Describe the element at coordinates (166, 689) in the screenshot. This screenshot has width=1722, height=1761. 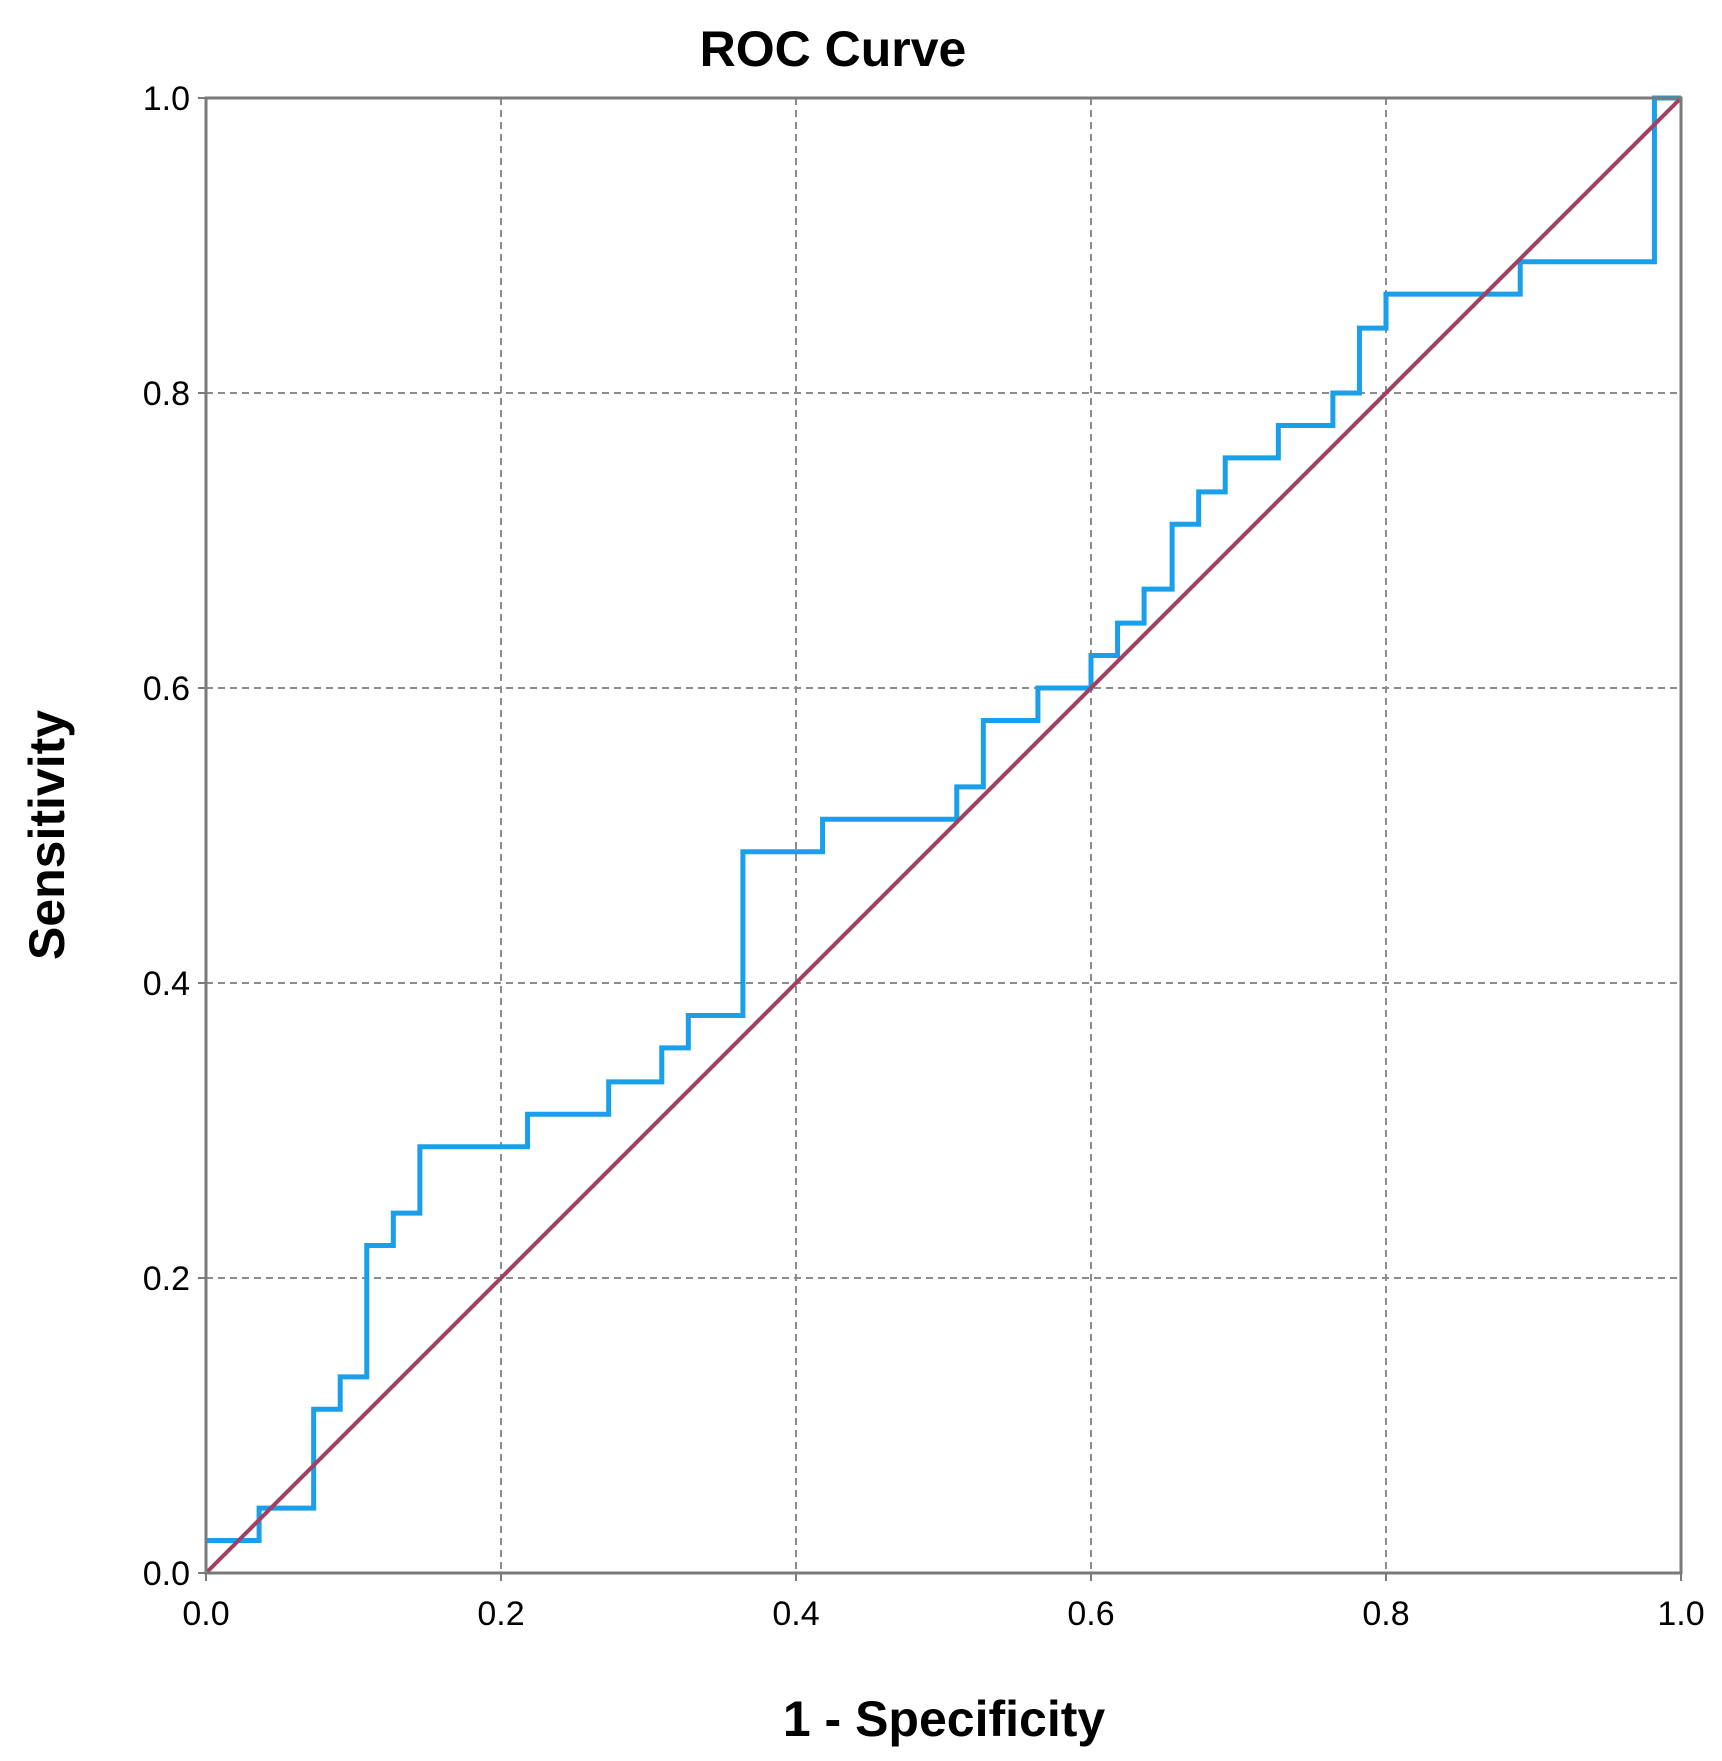
I see `y-tick-label: 0.6` at that location.